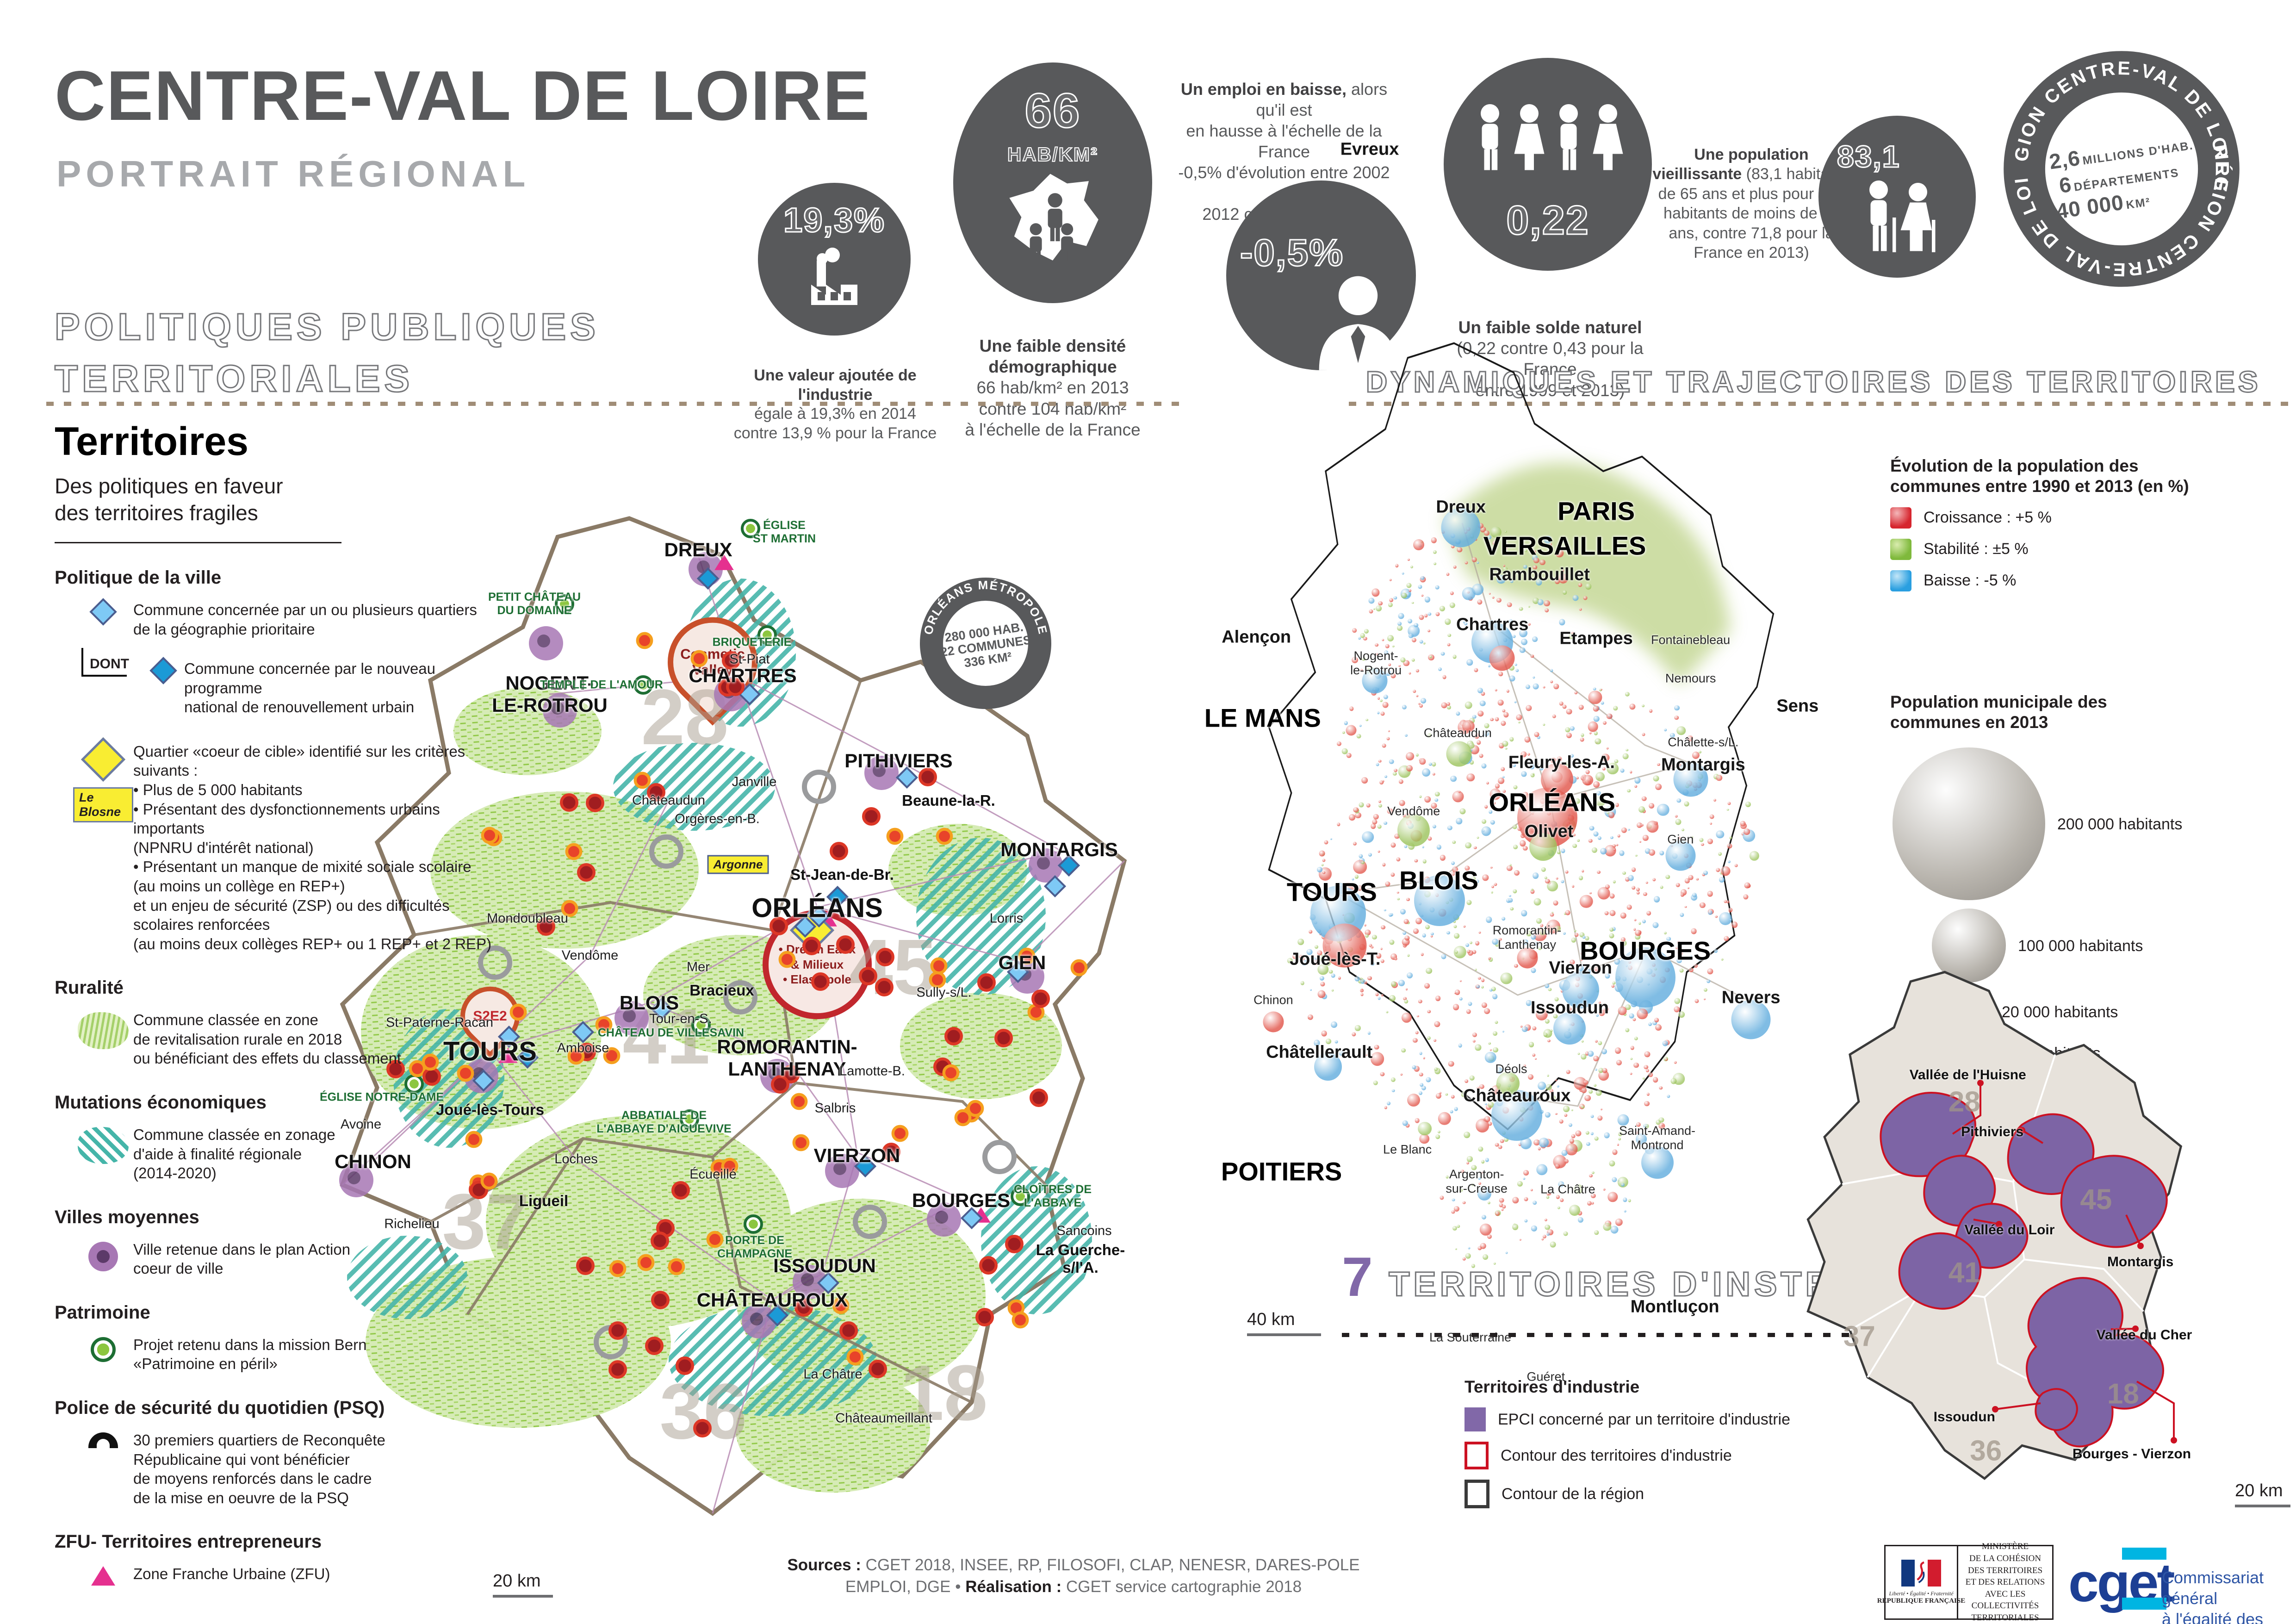 The width and height of the screenshot is (2296, 1624). Describe the element at coordinates (586, 872) in the screenshot. I see `msap-marker` at that location.